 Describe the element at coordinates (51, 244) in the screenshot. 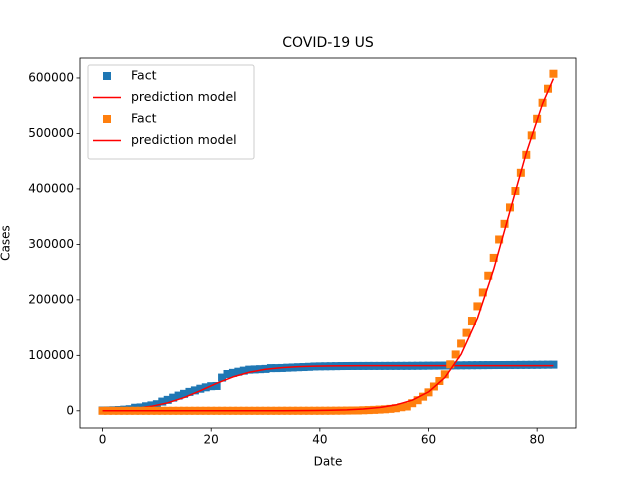

I see `y-tick-label: 300000` at that location.